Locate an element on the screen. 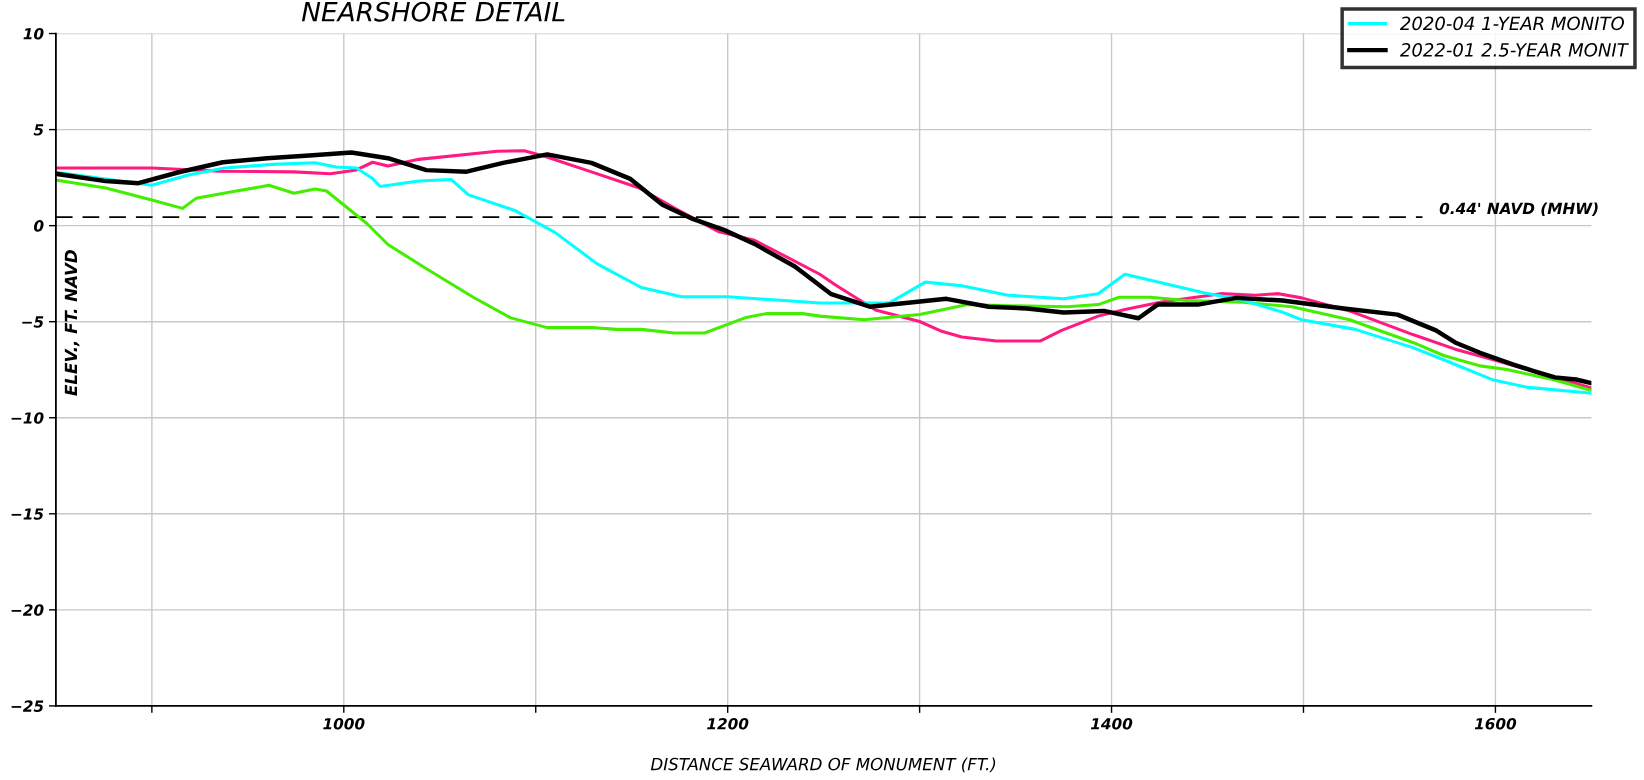  y-tick-label: −10 is located at coordinates (27, 418).